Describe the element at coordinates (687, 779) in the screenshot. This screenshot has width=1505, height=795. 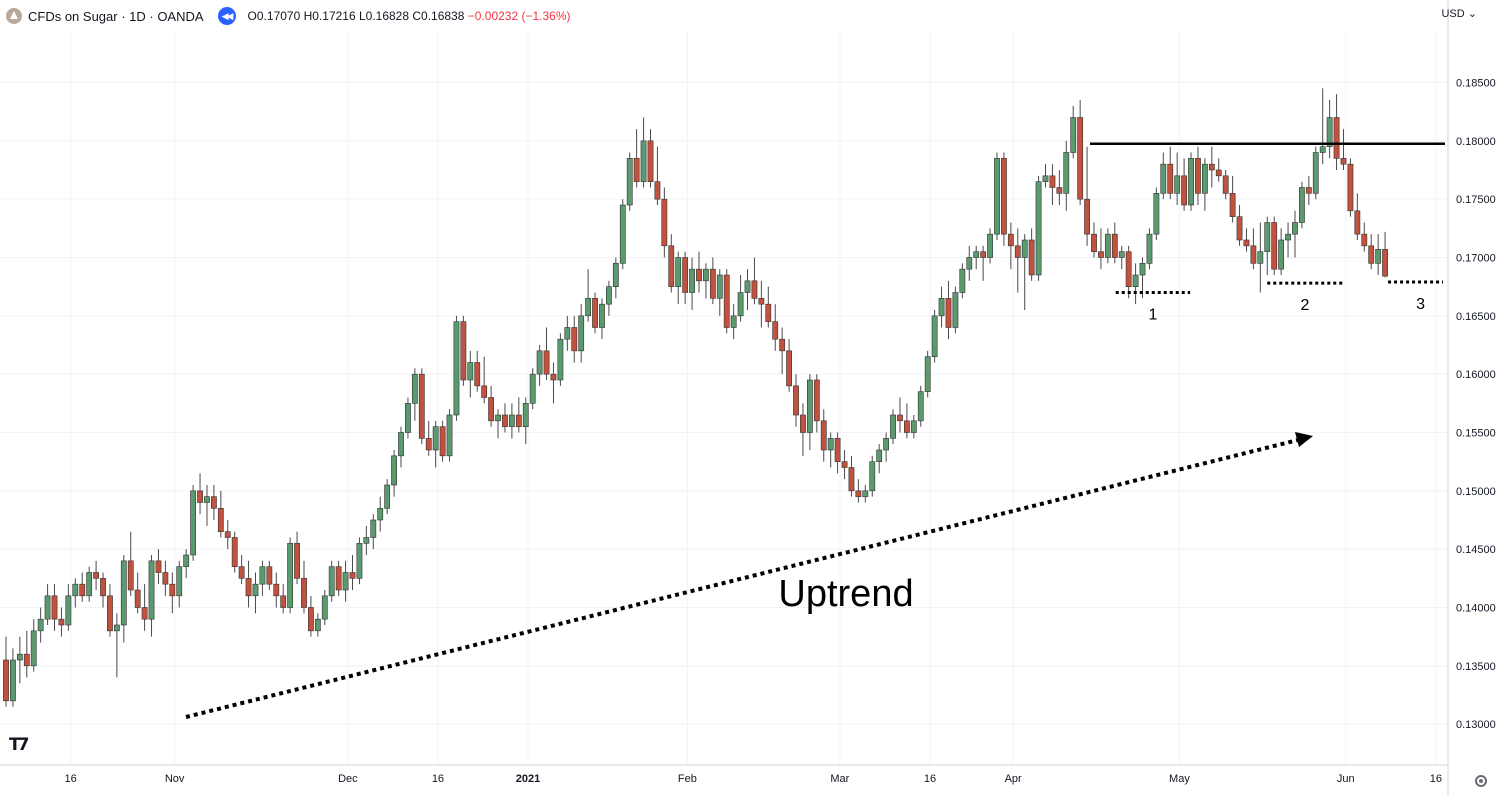
I see `x-tick-label: Feb` at that location.